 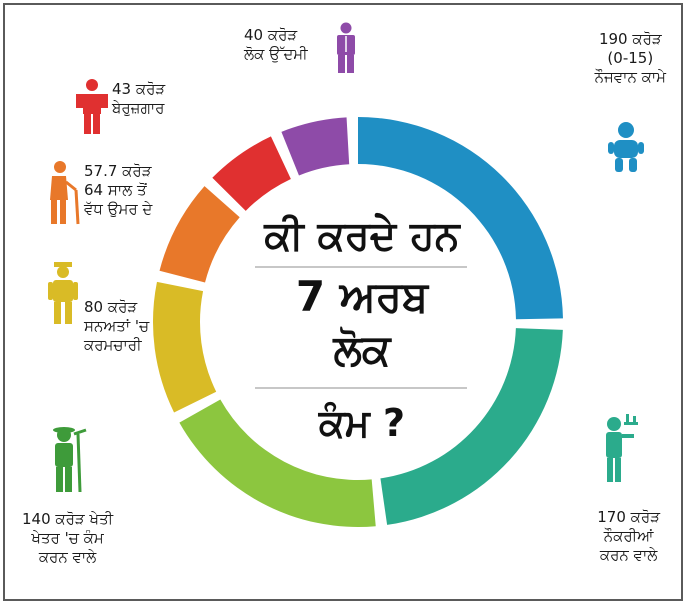 I want to click on label-staff-value: 80 ਕਰੋੜ, so click(x=111, y=307).